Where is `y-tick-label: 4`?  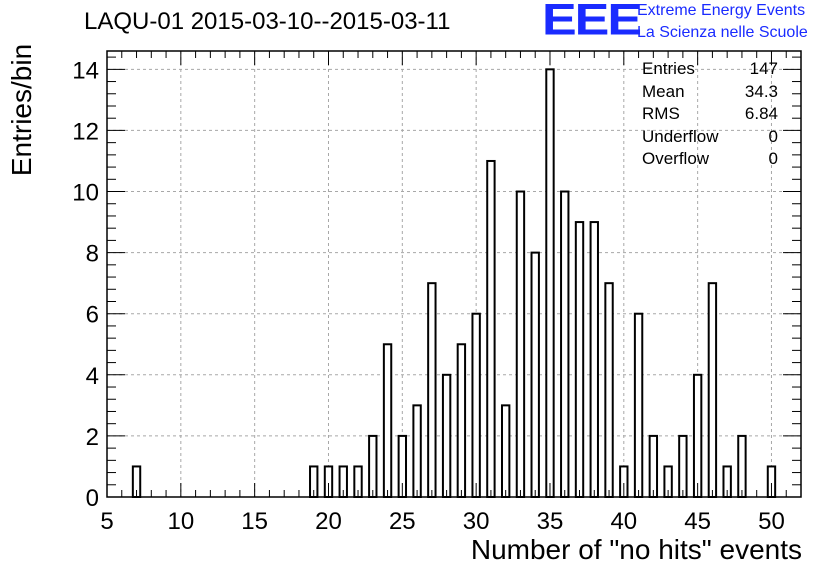 y-tick-label: 4 is located at coordinates (92, 376).